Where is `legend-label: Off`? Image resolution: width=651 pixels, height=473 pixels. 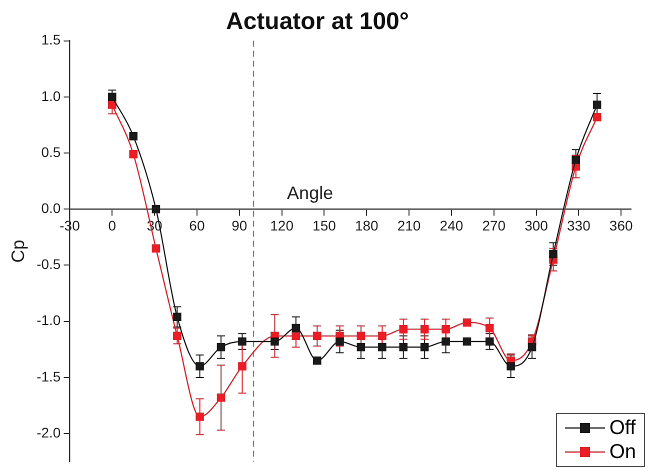
legend-label: Off is located at coordinates (622, 428).